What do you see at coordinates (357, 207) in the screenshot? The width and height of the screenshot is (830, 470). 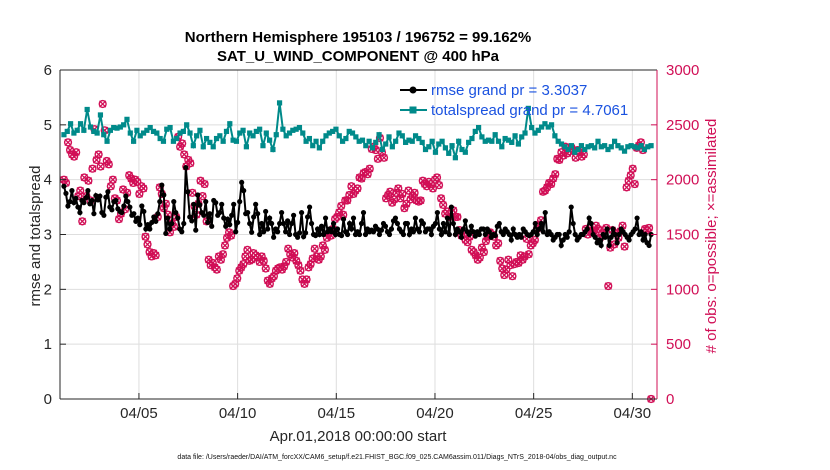 I see `rmse-series` at bounding box center [357, 207].